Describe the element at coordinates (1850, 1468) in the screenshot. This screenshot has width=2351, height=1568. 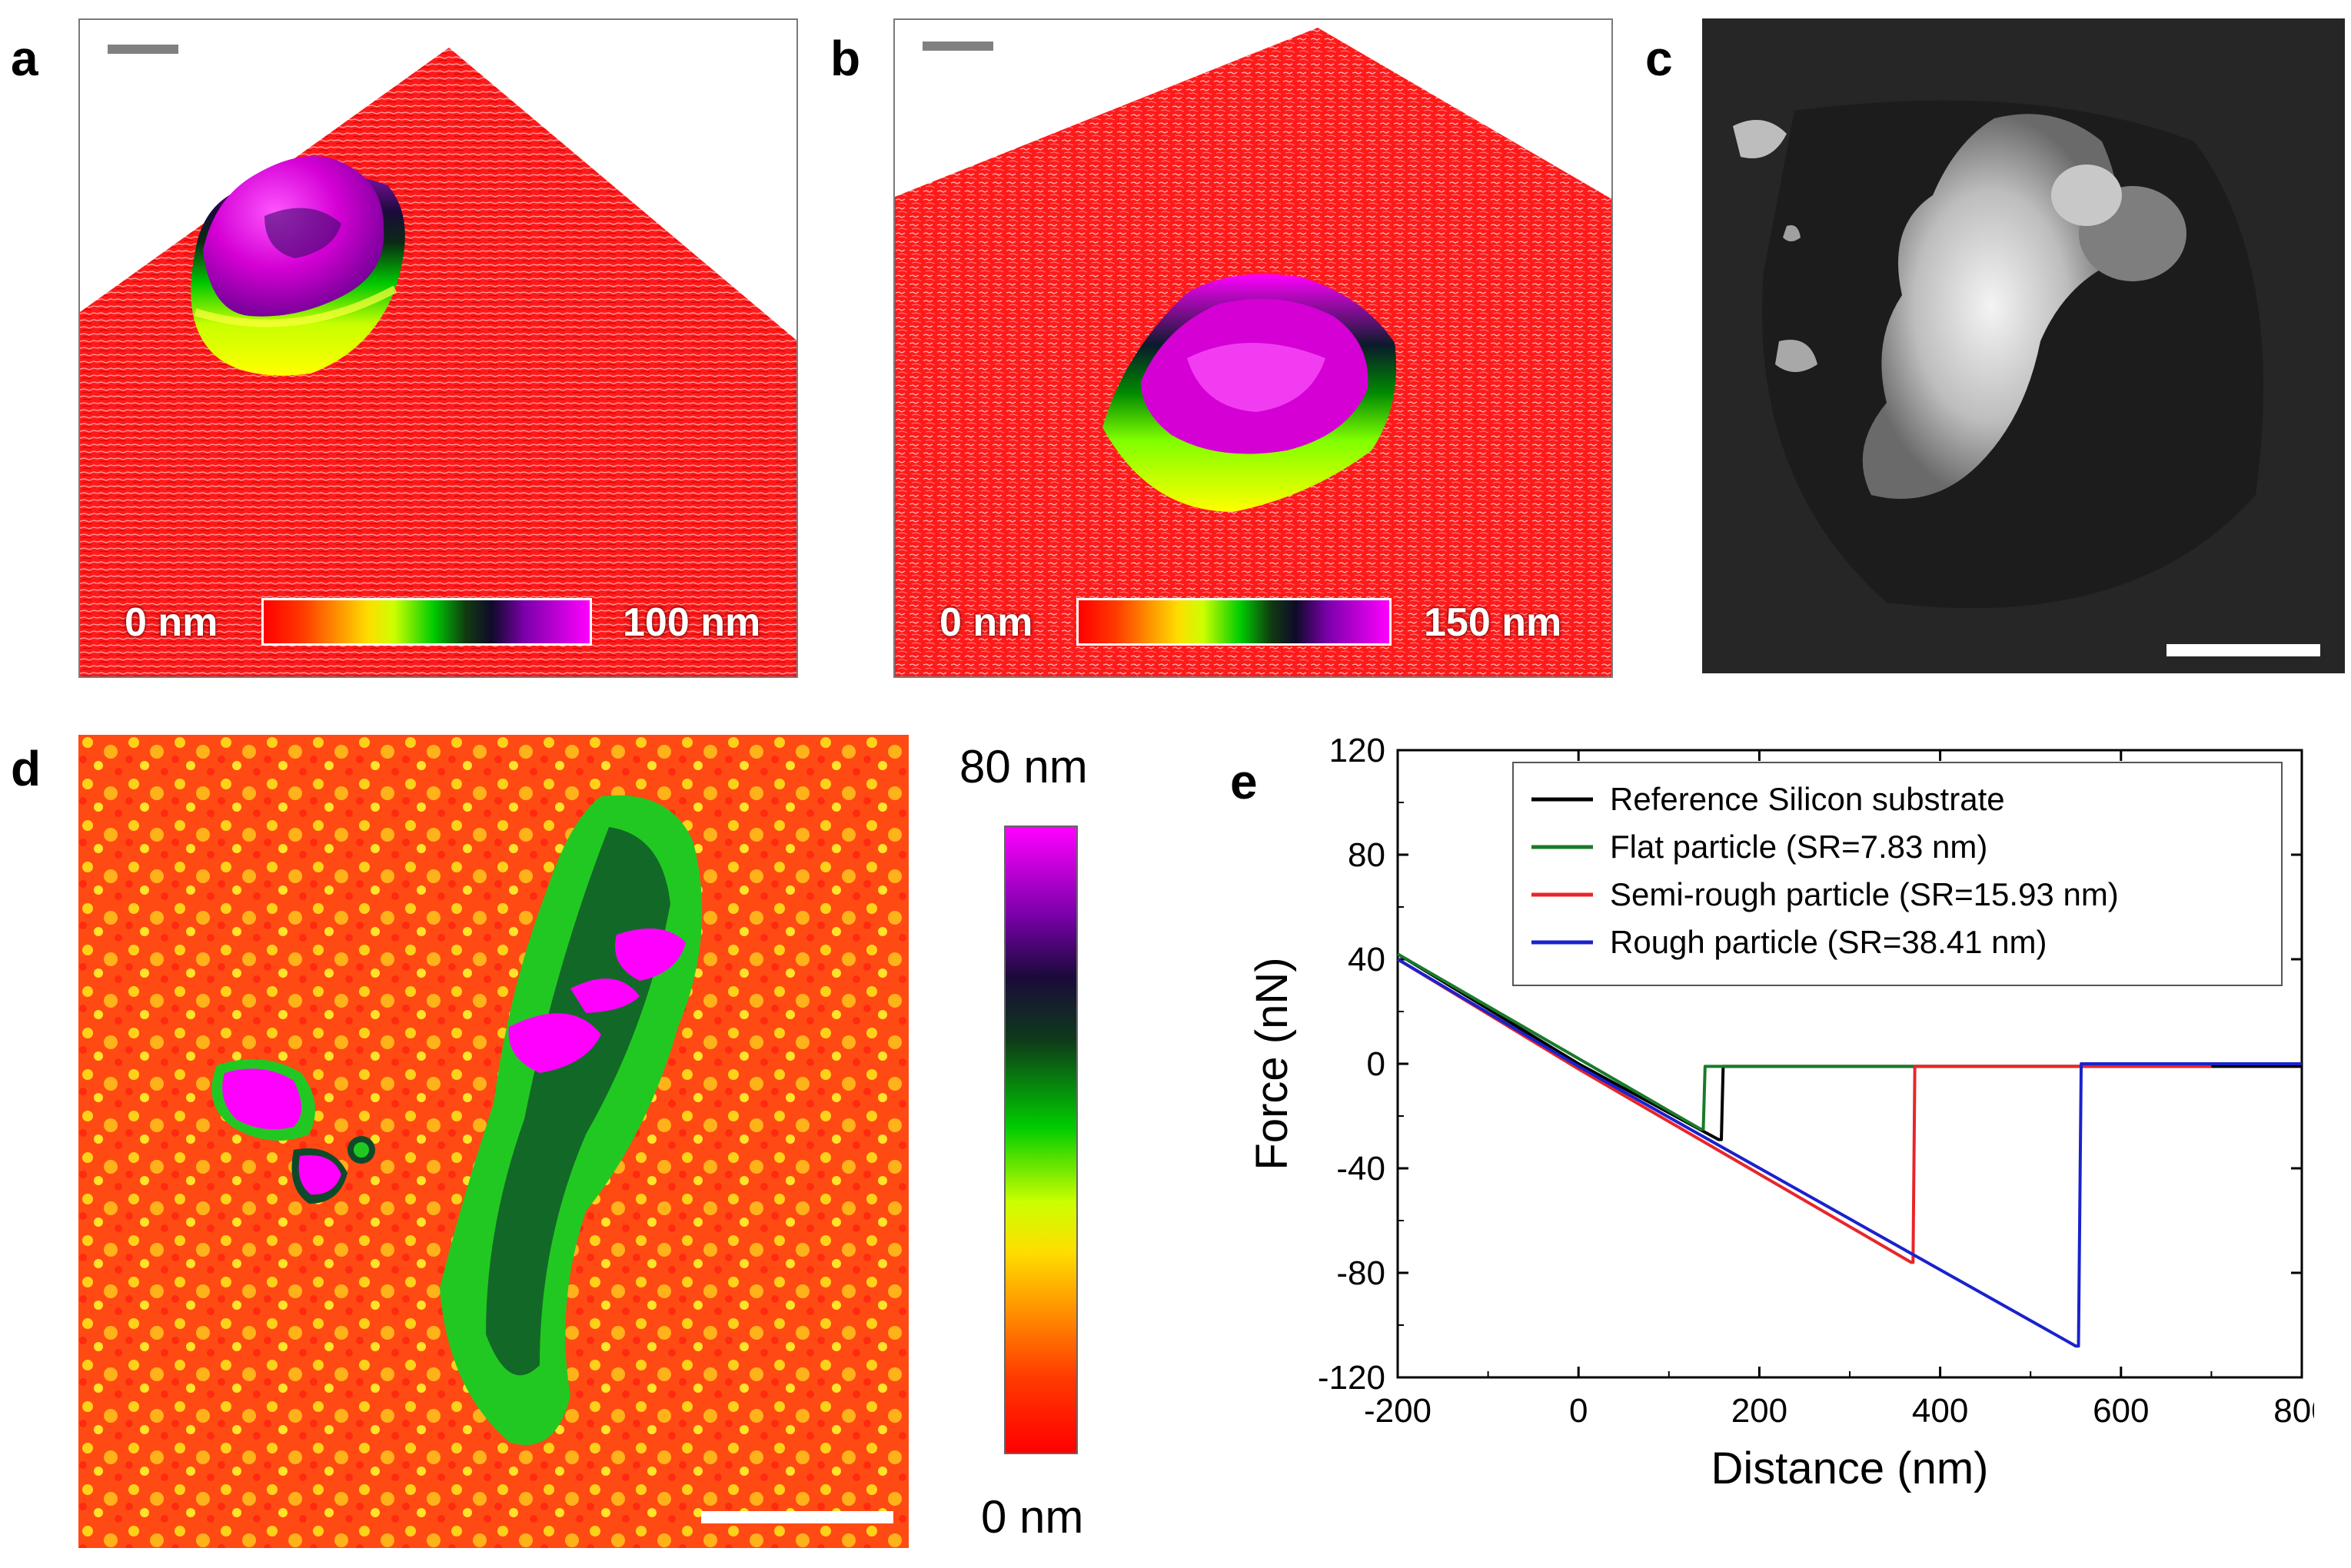
I see `x-axis-label: Distance (nm)` at that location.